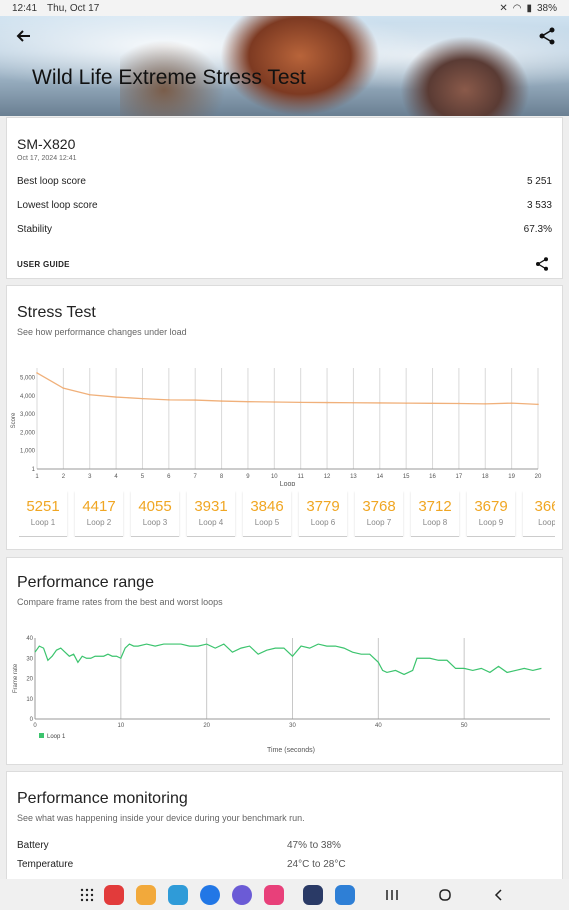 This screenshot has width=569, height=910. What do you see at coordinates (47, 158) in the screenshot?
I see `run-date: Oct 17, 2024 12:41` at bounding box center [47, 158].